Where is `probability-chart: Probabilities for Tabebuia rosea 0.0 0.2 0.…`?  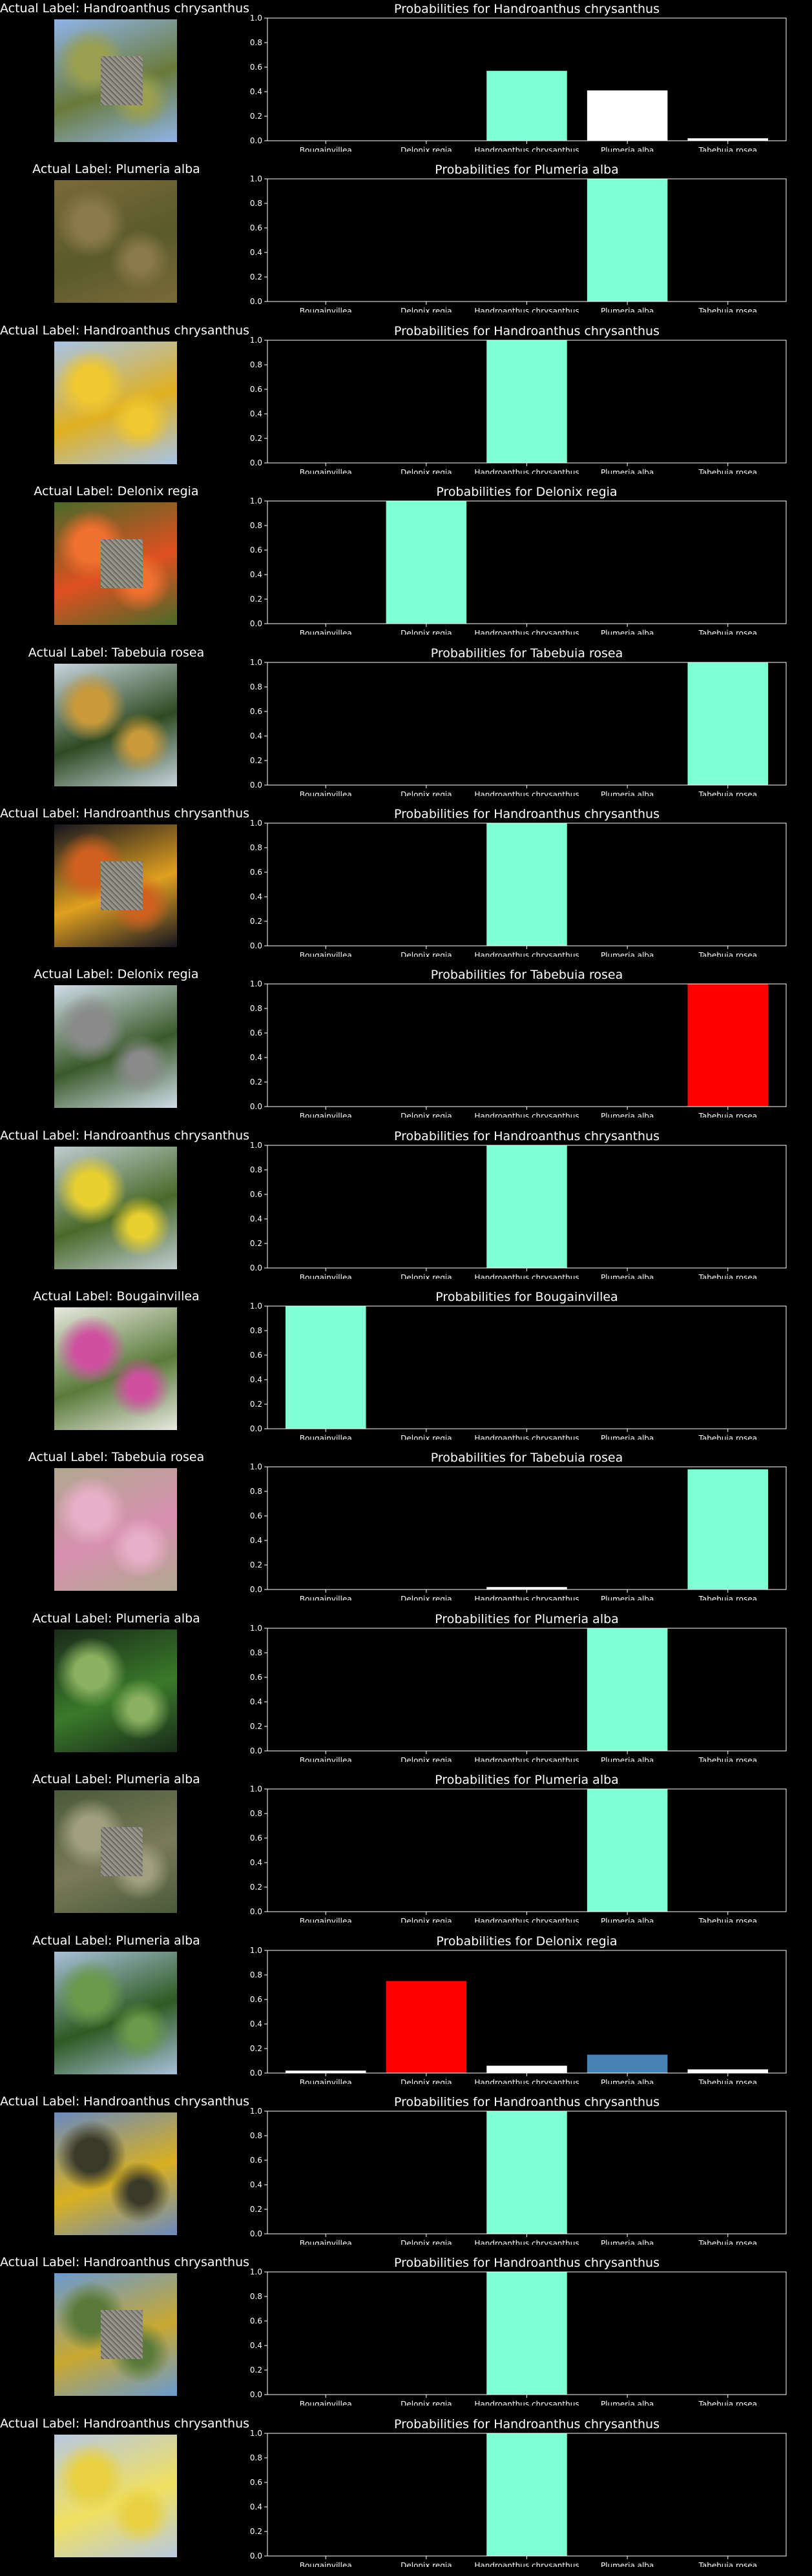
probability-chart: Probabilities for Tabebuia rosea 0.0 0.2 0.… is located at coordinates (518, 1525).